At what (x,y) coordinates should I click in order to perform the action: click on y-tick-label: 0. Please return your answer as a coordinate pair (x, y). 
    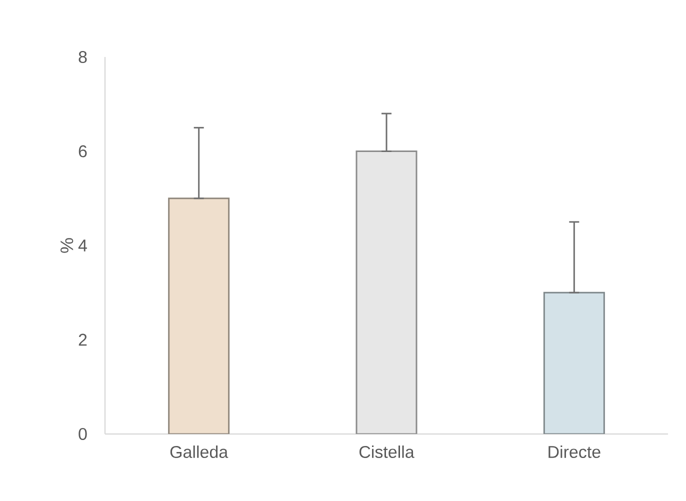
    Looking at the image, I should click on (82, 434).